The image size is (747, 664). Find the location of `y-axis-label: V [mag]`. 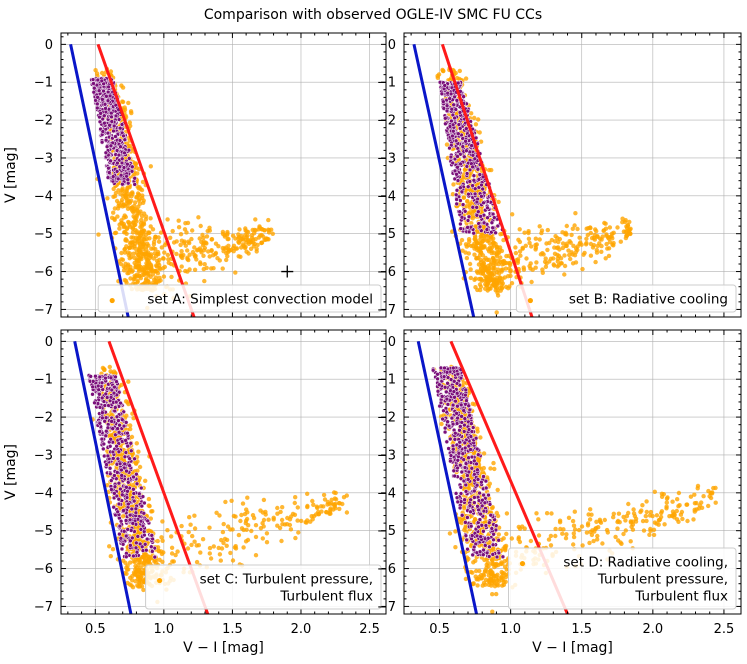

y-axis-label: V [mag] is located at coordinates (11, 472).